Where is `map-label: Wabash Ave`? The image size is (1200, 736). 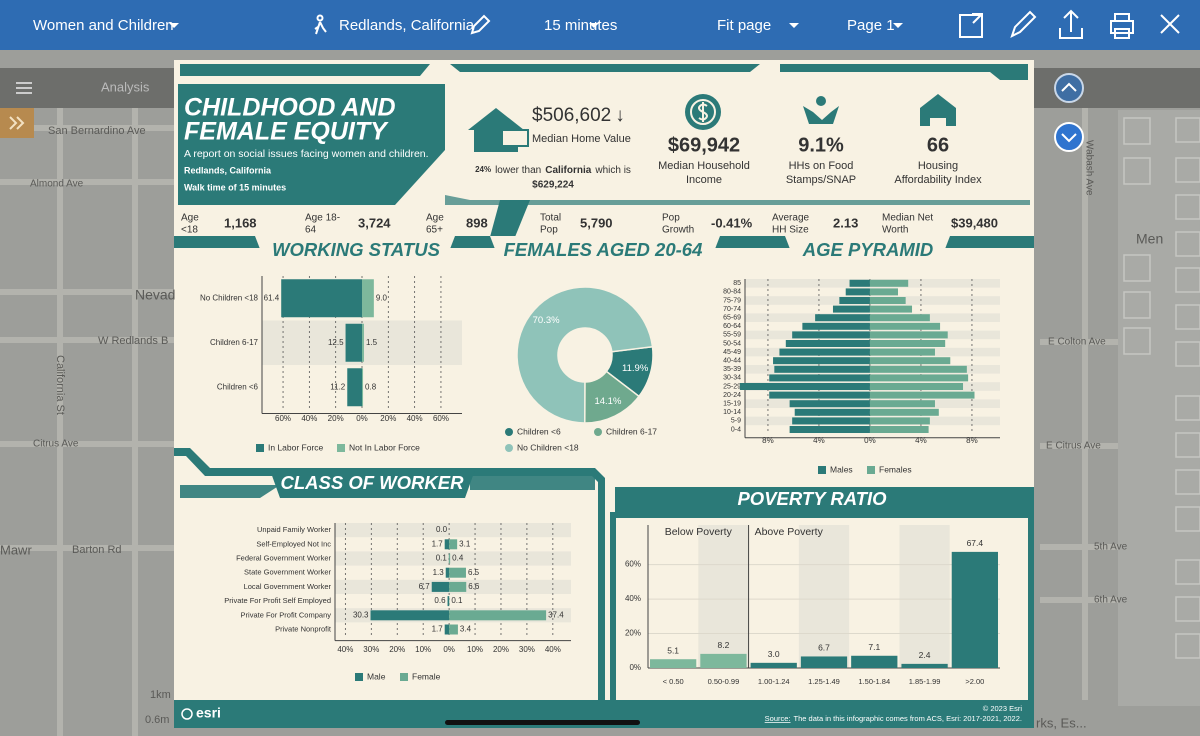
map-label: Wabash Ave is located at coordinates (1088, 168).